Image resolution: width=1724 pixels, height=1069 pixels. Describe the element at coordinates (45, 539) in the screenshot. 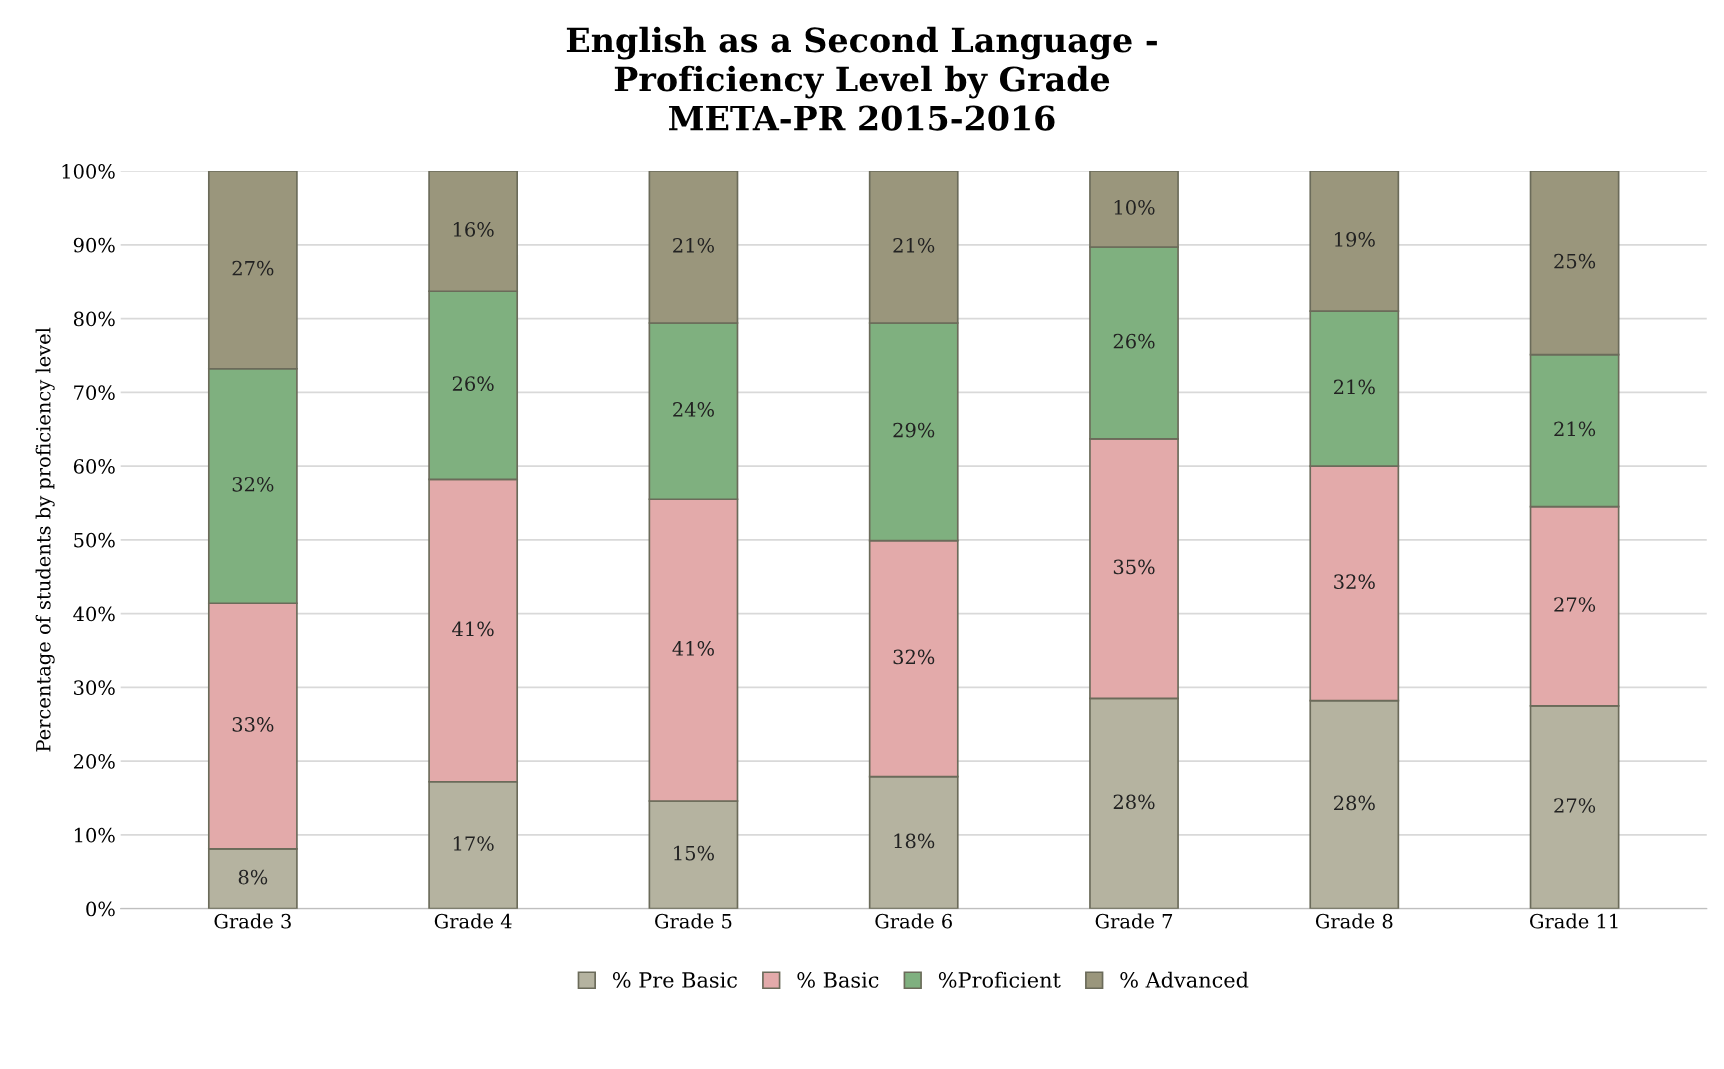

I see `y-axis-title: Percentage of students by proficiency level` at that location.